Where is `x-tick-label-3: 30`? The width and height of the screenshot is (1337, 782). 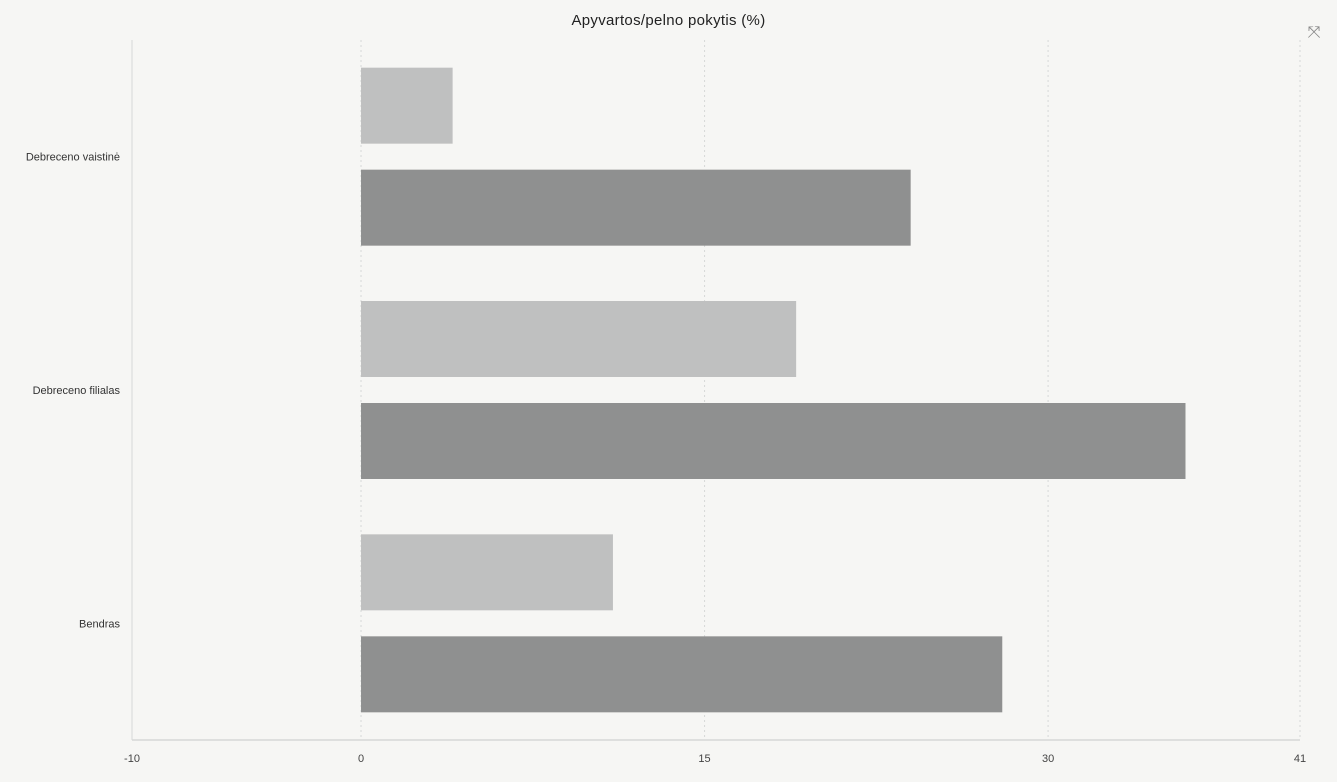 x-tick-label-3: 30 is located at coordinates (1048, 759).